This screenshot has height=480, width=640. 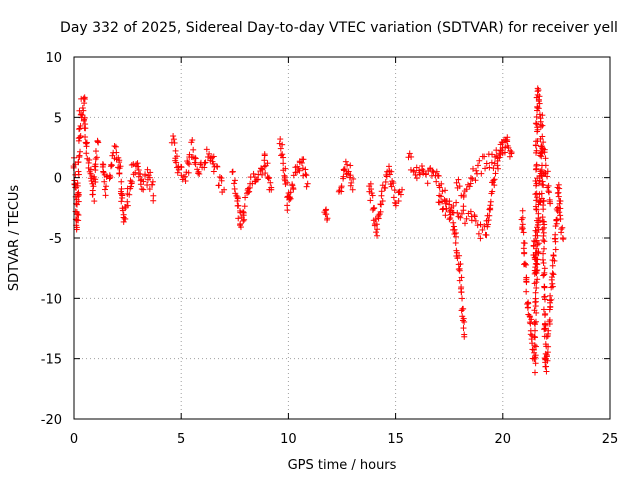 What do you see at coordinates (503, 439) in the screenshot?
I see `x-tick-label: 20` at bounding box center [503, 439].